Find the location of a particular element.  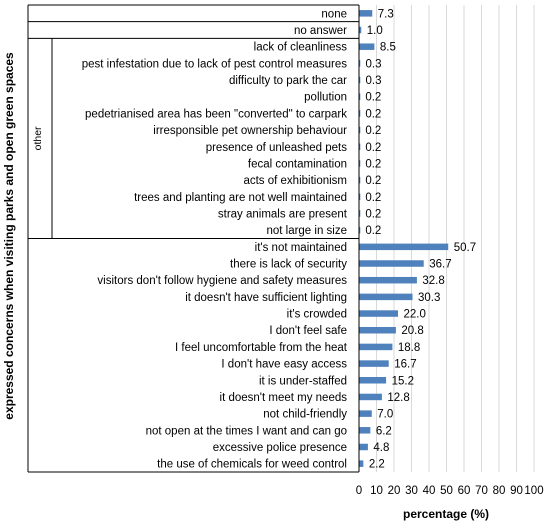

value-label: 30.3 is located at coordinates (429, 298).